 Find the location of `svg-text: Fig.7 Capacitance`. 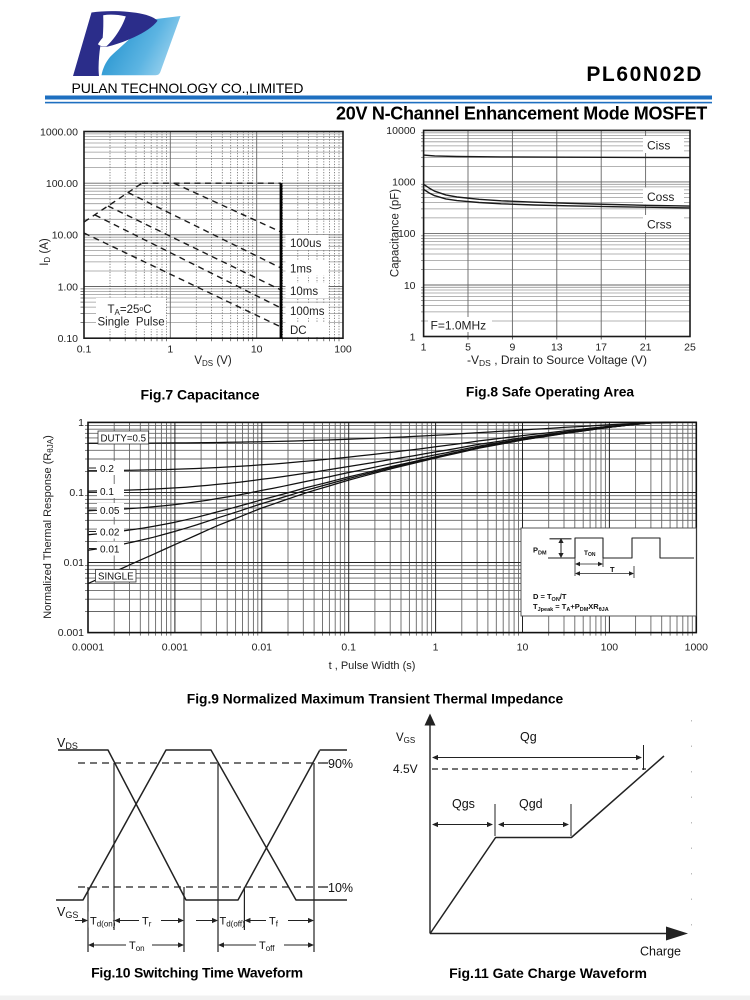

svg-text: Fig.7 Capacitance is located at coordinates (199, 395).